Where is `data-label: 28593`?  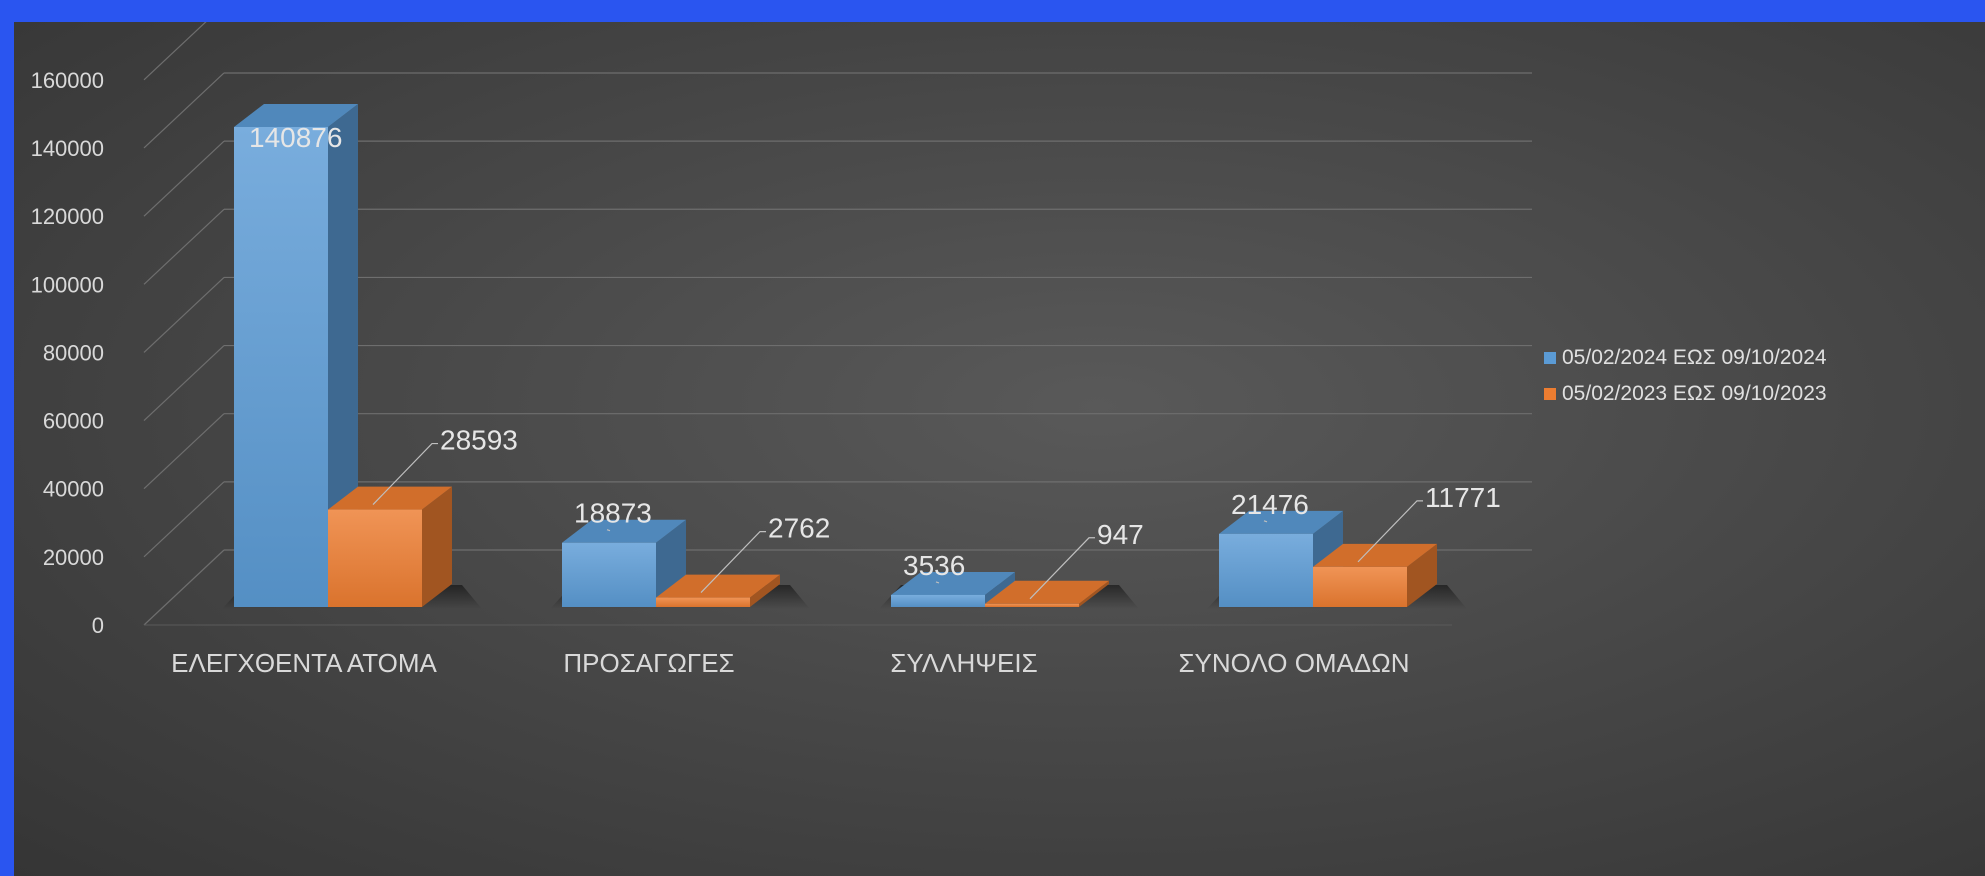 data-label: 28593 is located at coordinates (479, 440).